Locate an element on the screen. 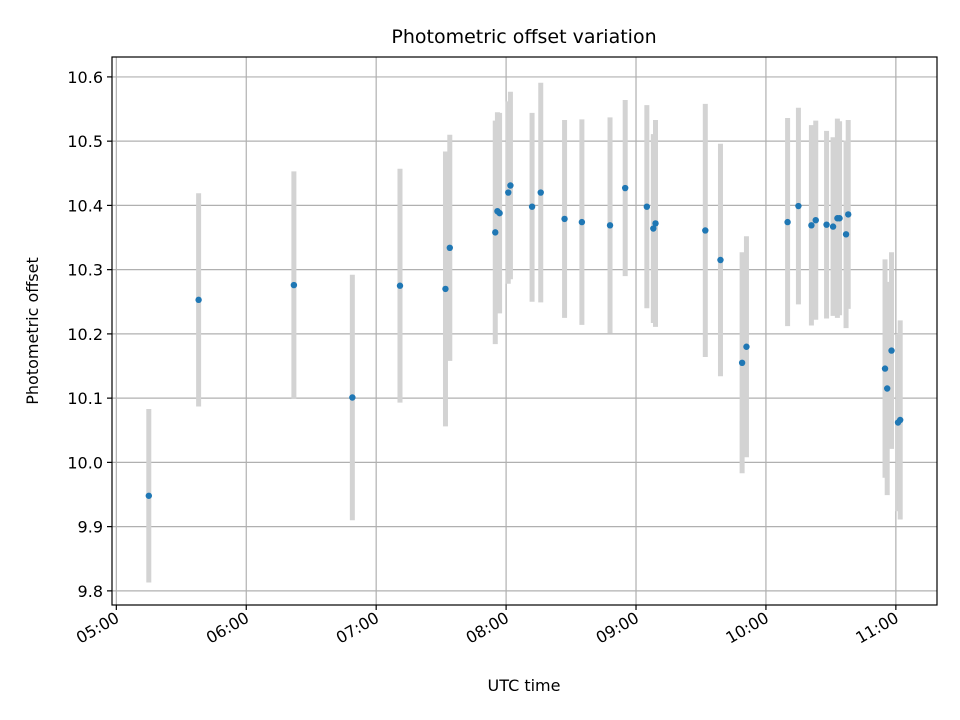 The height and width of the screenshot is (720, 960). x-axis-title: UTC time is located at coordinates (524, 685).